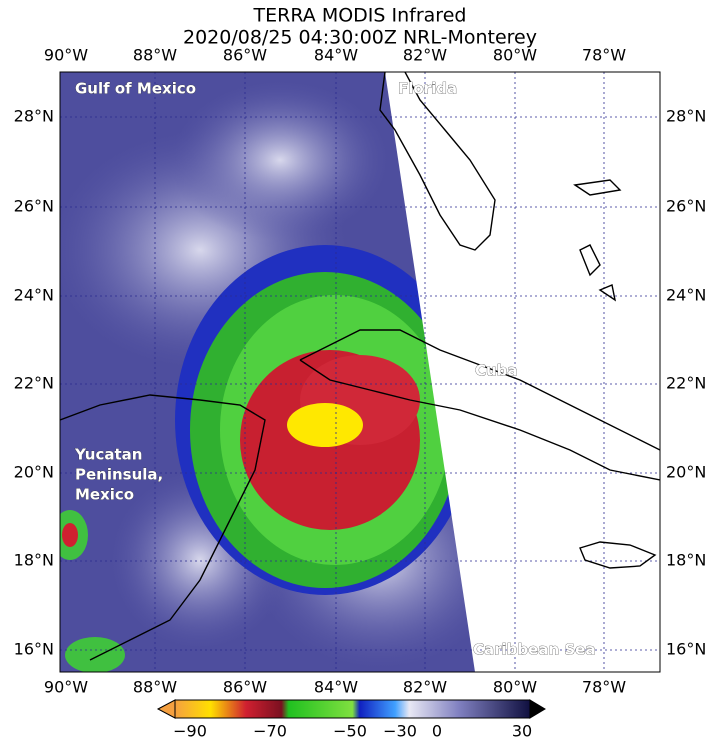  Describe the element at coordinates (270, 731) in the screenshot. I see `colorbar-tick-label: −70` at that location.